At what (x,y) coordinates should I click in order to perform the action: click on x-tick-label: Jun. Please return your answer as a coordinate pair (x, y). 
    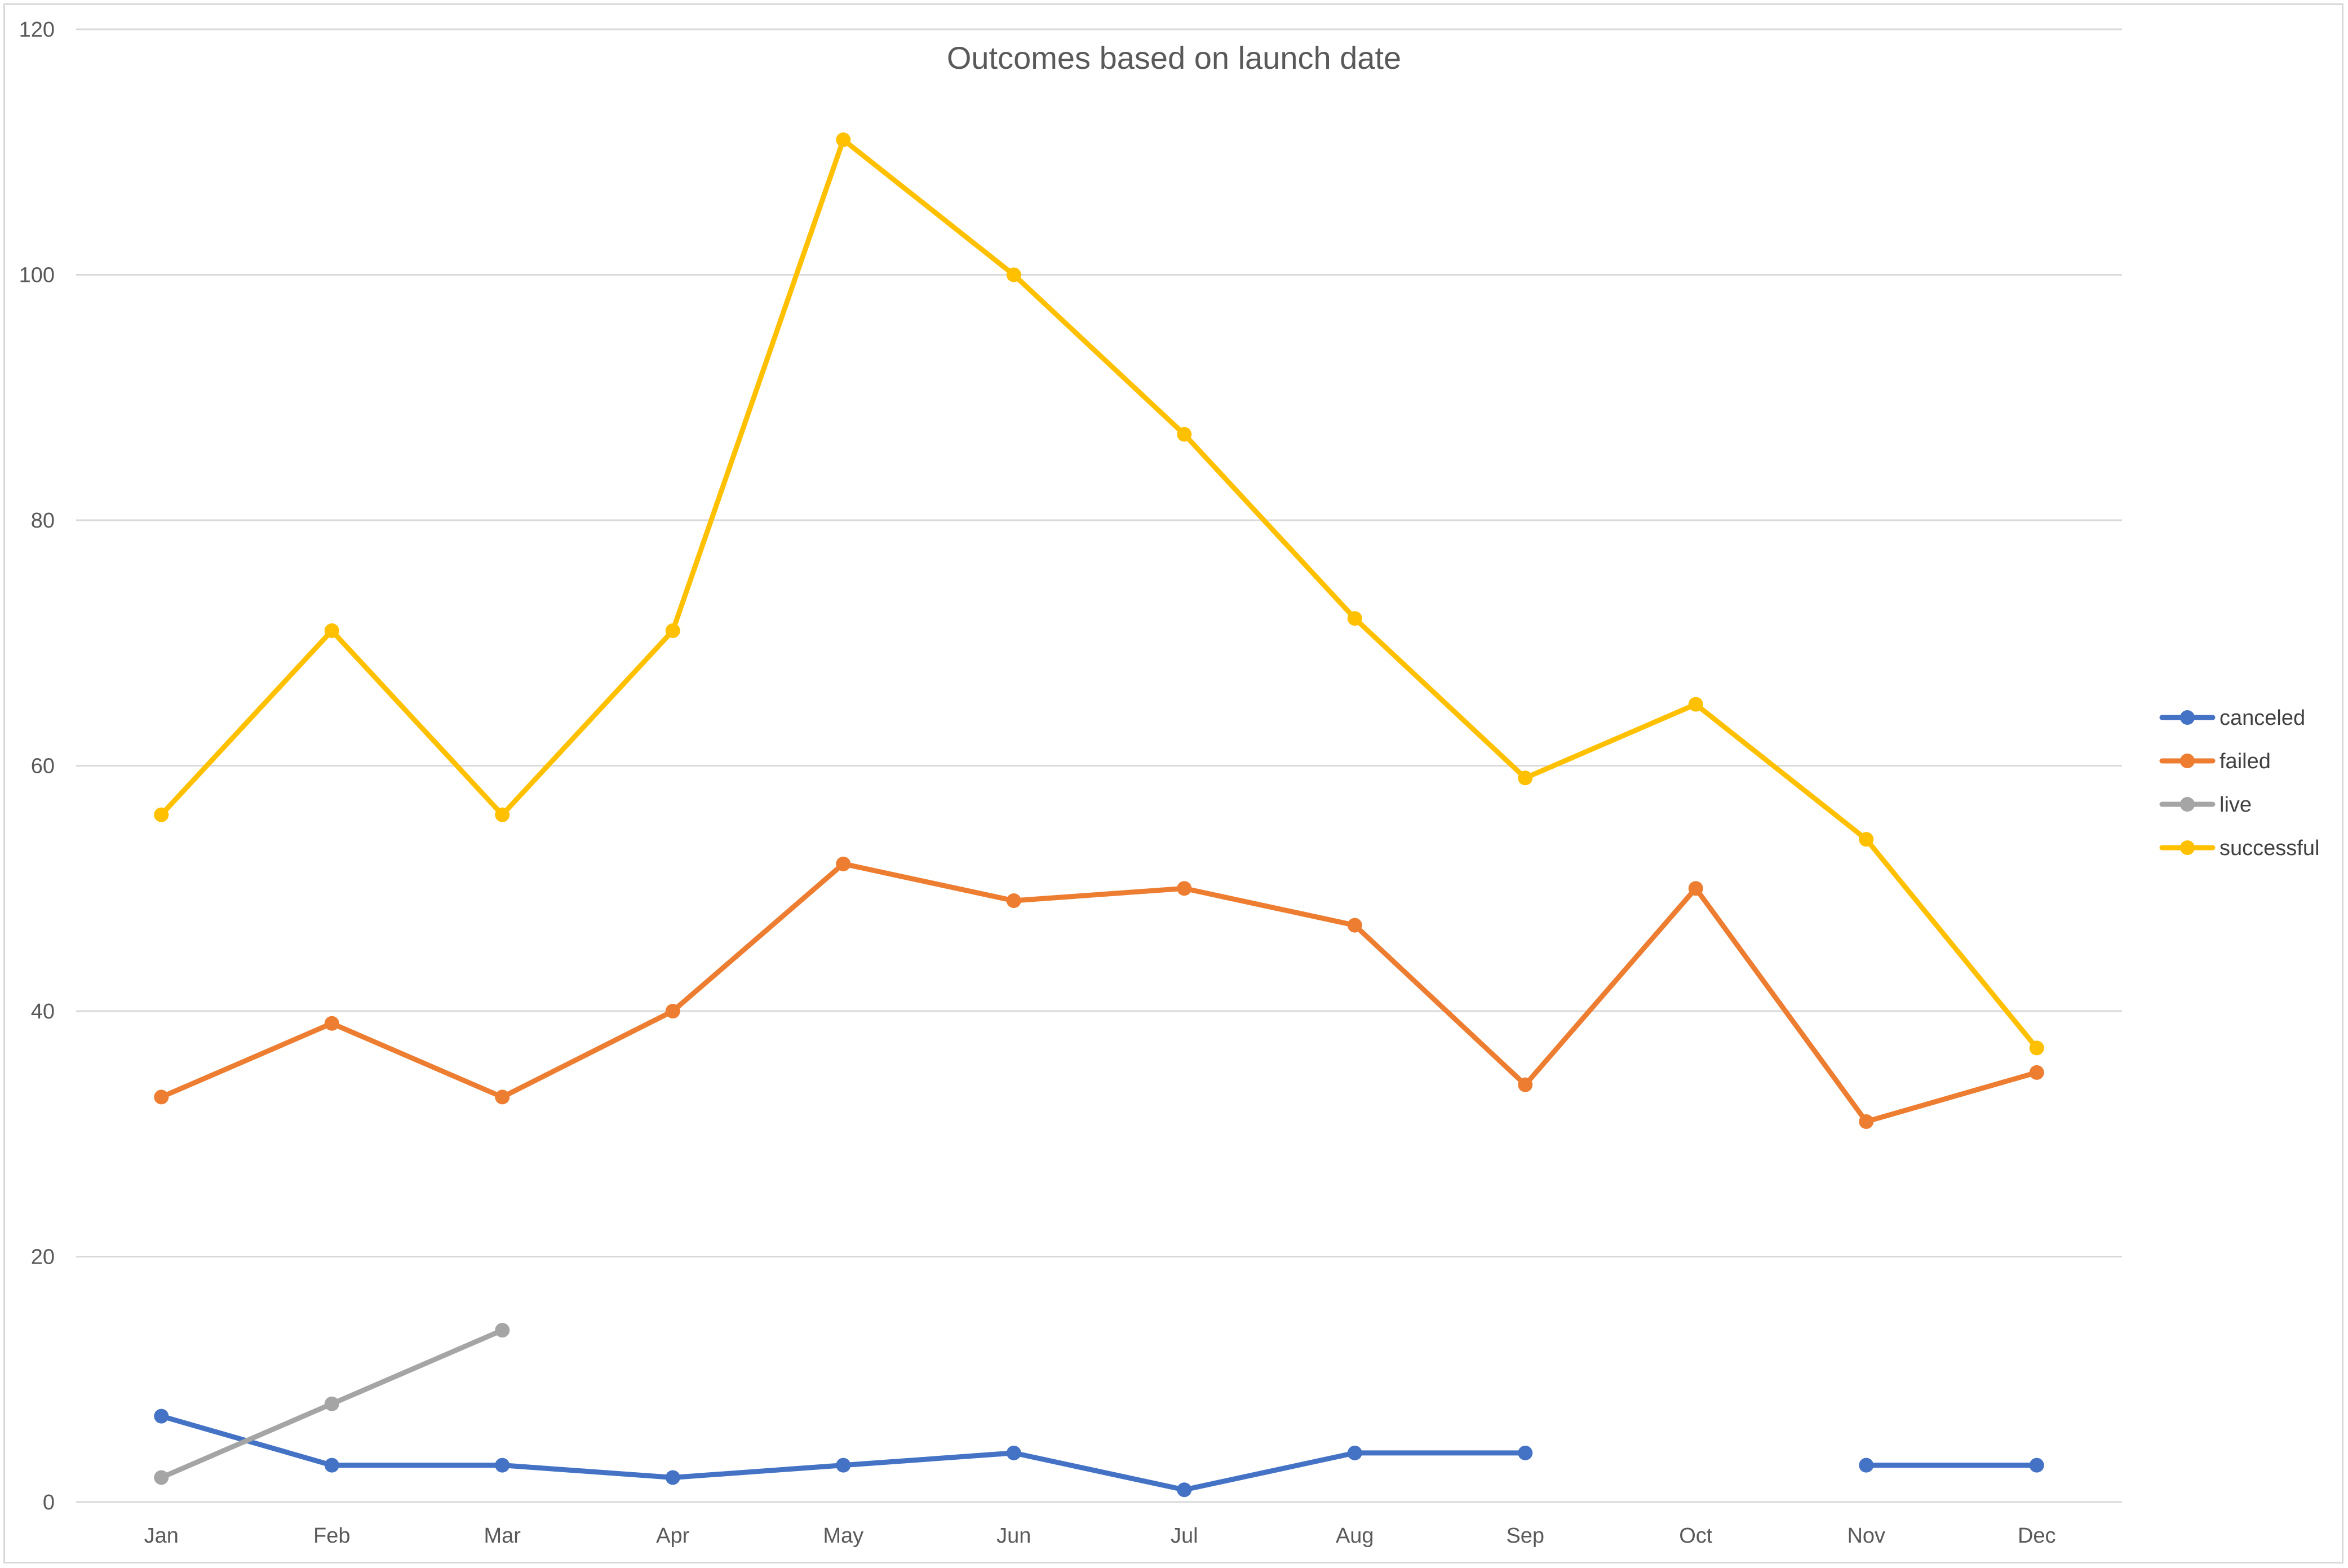
    Looking at the image, I should click on (1014, 1536).